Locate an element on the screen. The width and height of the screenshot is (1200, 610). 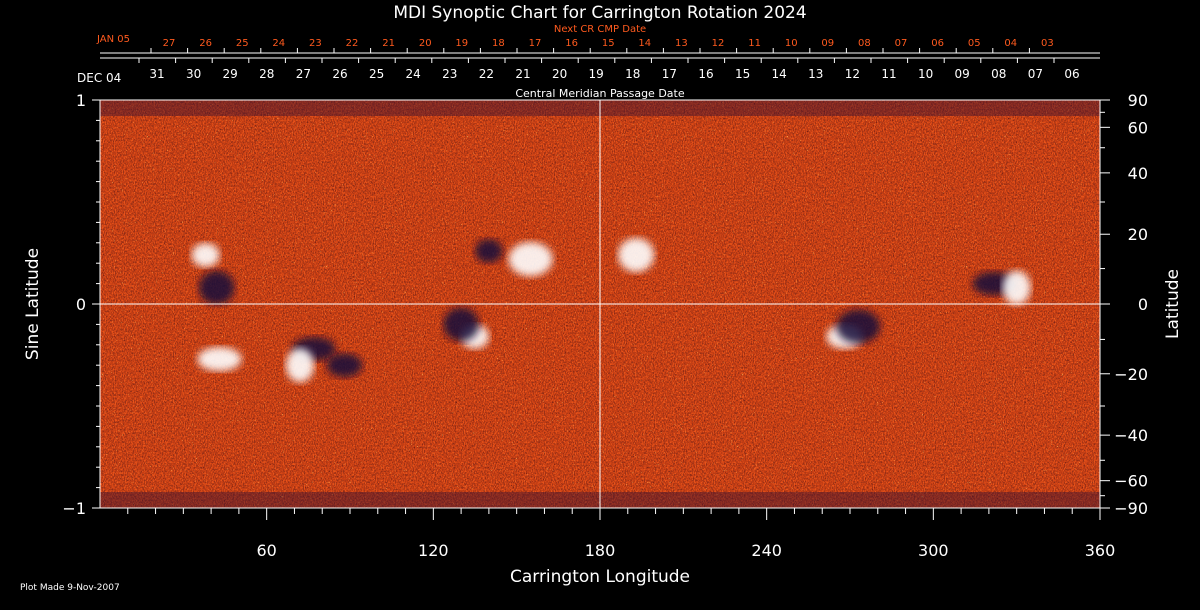
top-axis-date: 22 is located at coordinates (486, 74).